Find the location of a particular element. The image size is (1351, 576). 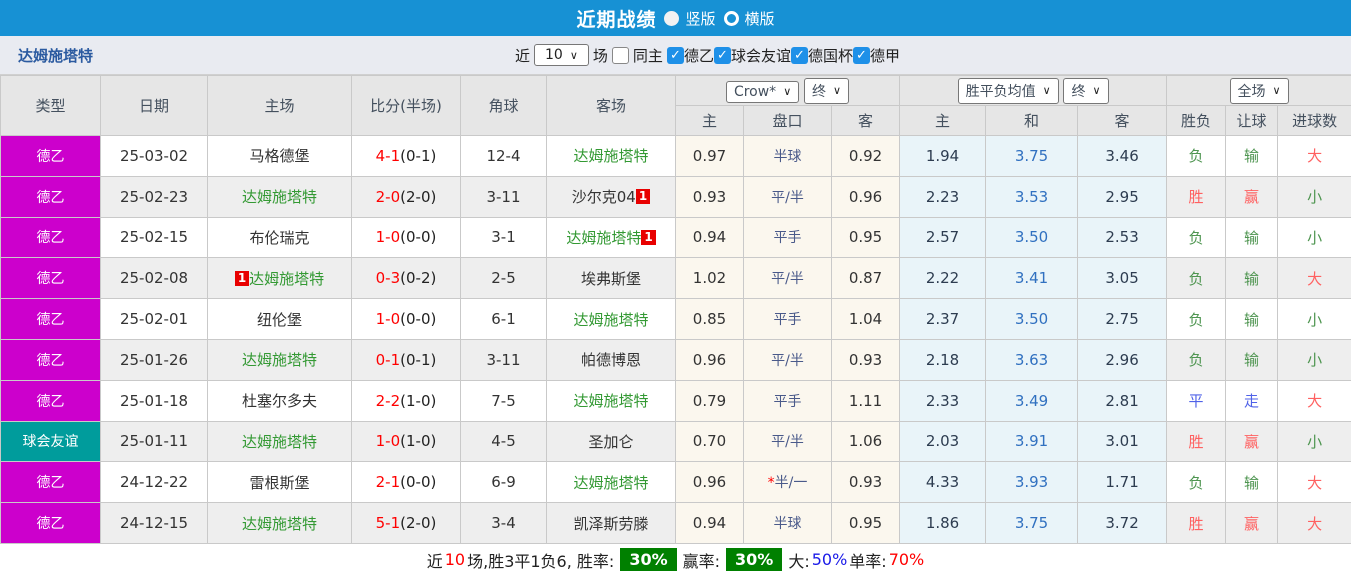

avg-time-select: 终 ∨ is located at coordinates (1085, 91).